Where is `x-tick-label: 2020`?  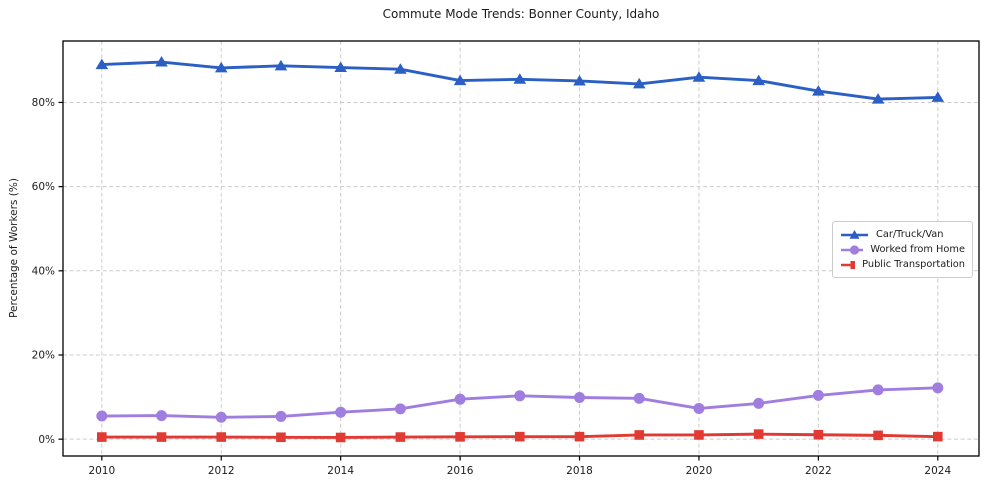
x-tick-label: 2020 is located at coordinates (699, 471).